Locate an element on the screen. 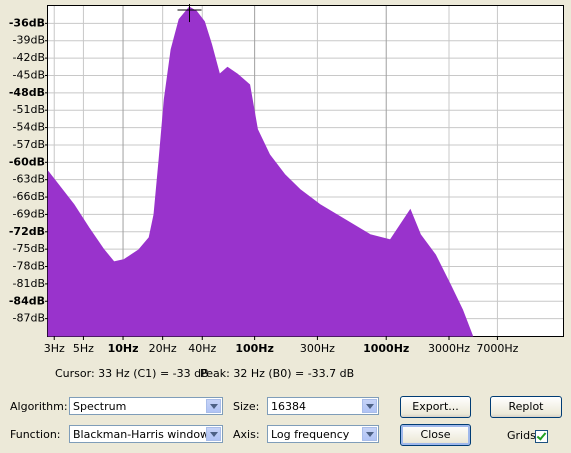 The image size is (571, 453). x-tick-label: 3Hz is located at coordinates (54, 348).